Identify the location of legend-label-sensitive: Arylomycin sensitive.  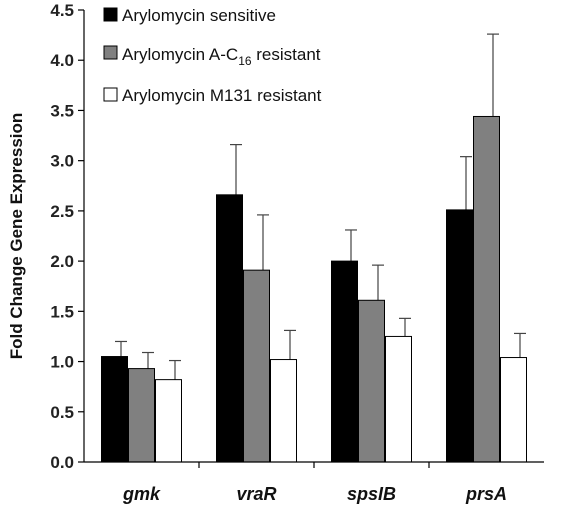
(199, 15).